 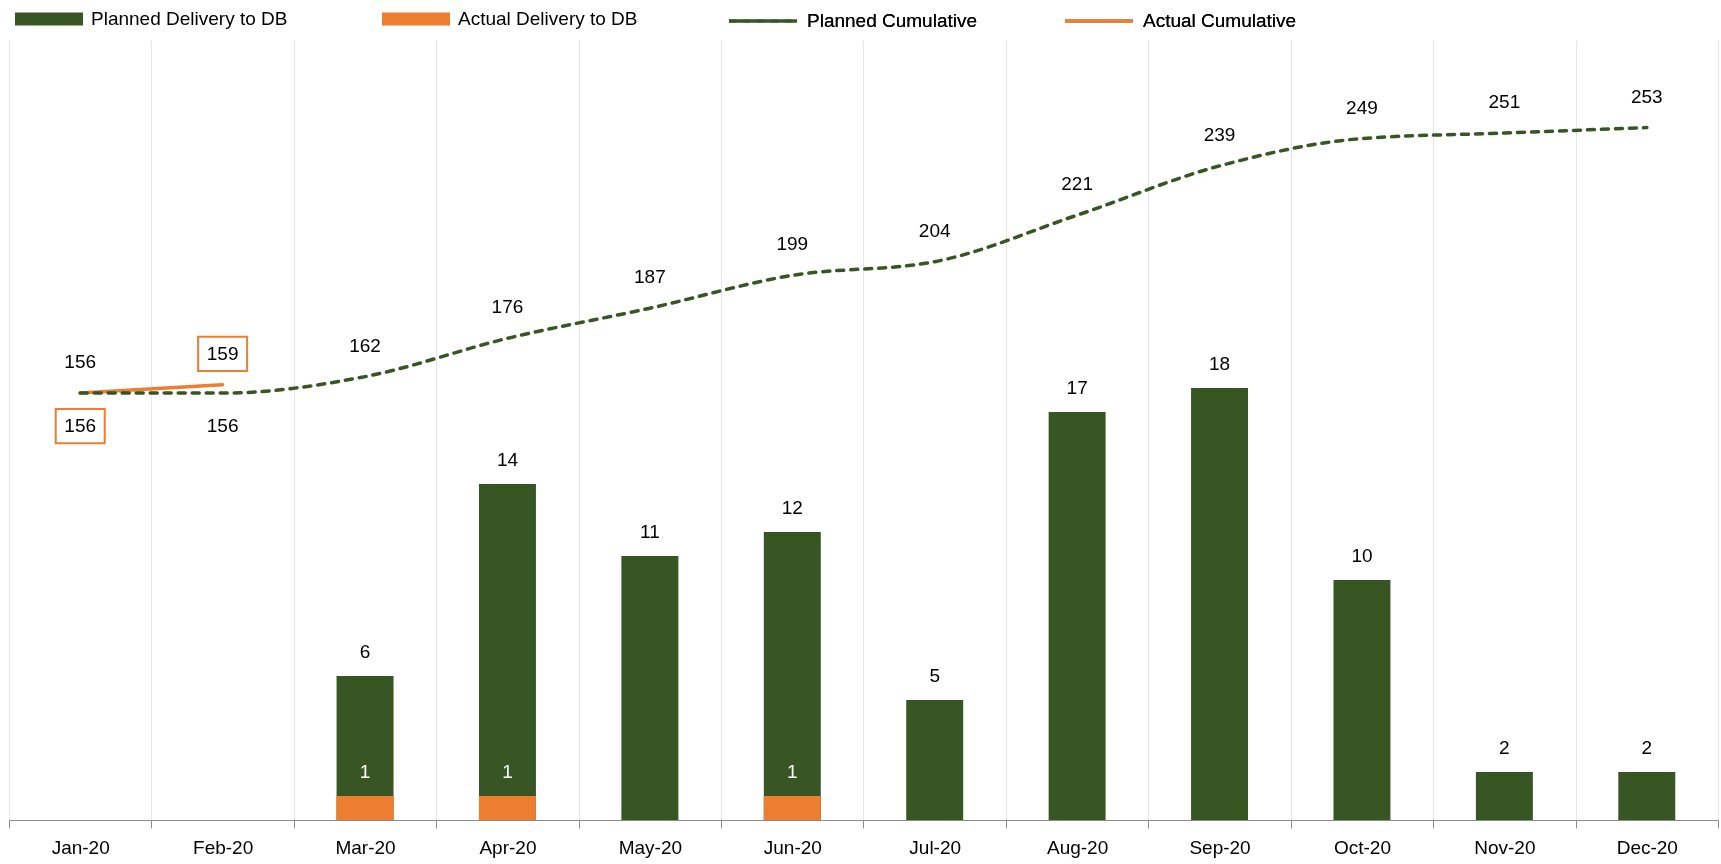 I want to click on data-label: 221, so click(x=1077, y=184).